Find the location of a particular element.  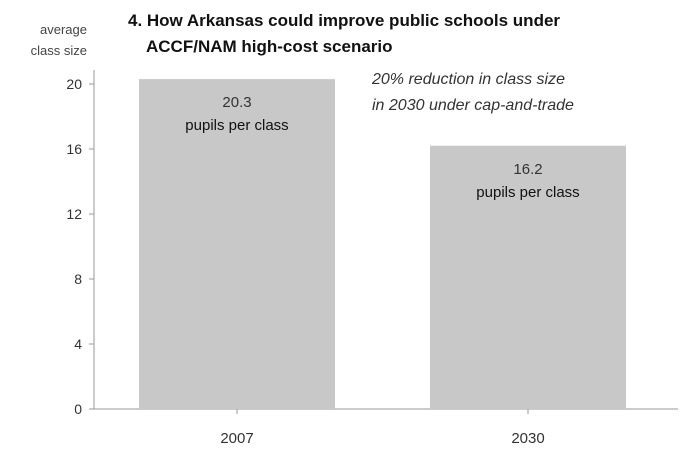

y-tick-label: 12 is located at coordinates (74, 214).